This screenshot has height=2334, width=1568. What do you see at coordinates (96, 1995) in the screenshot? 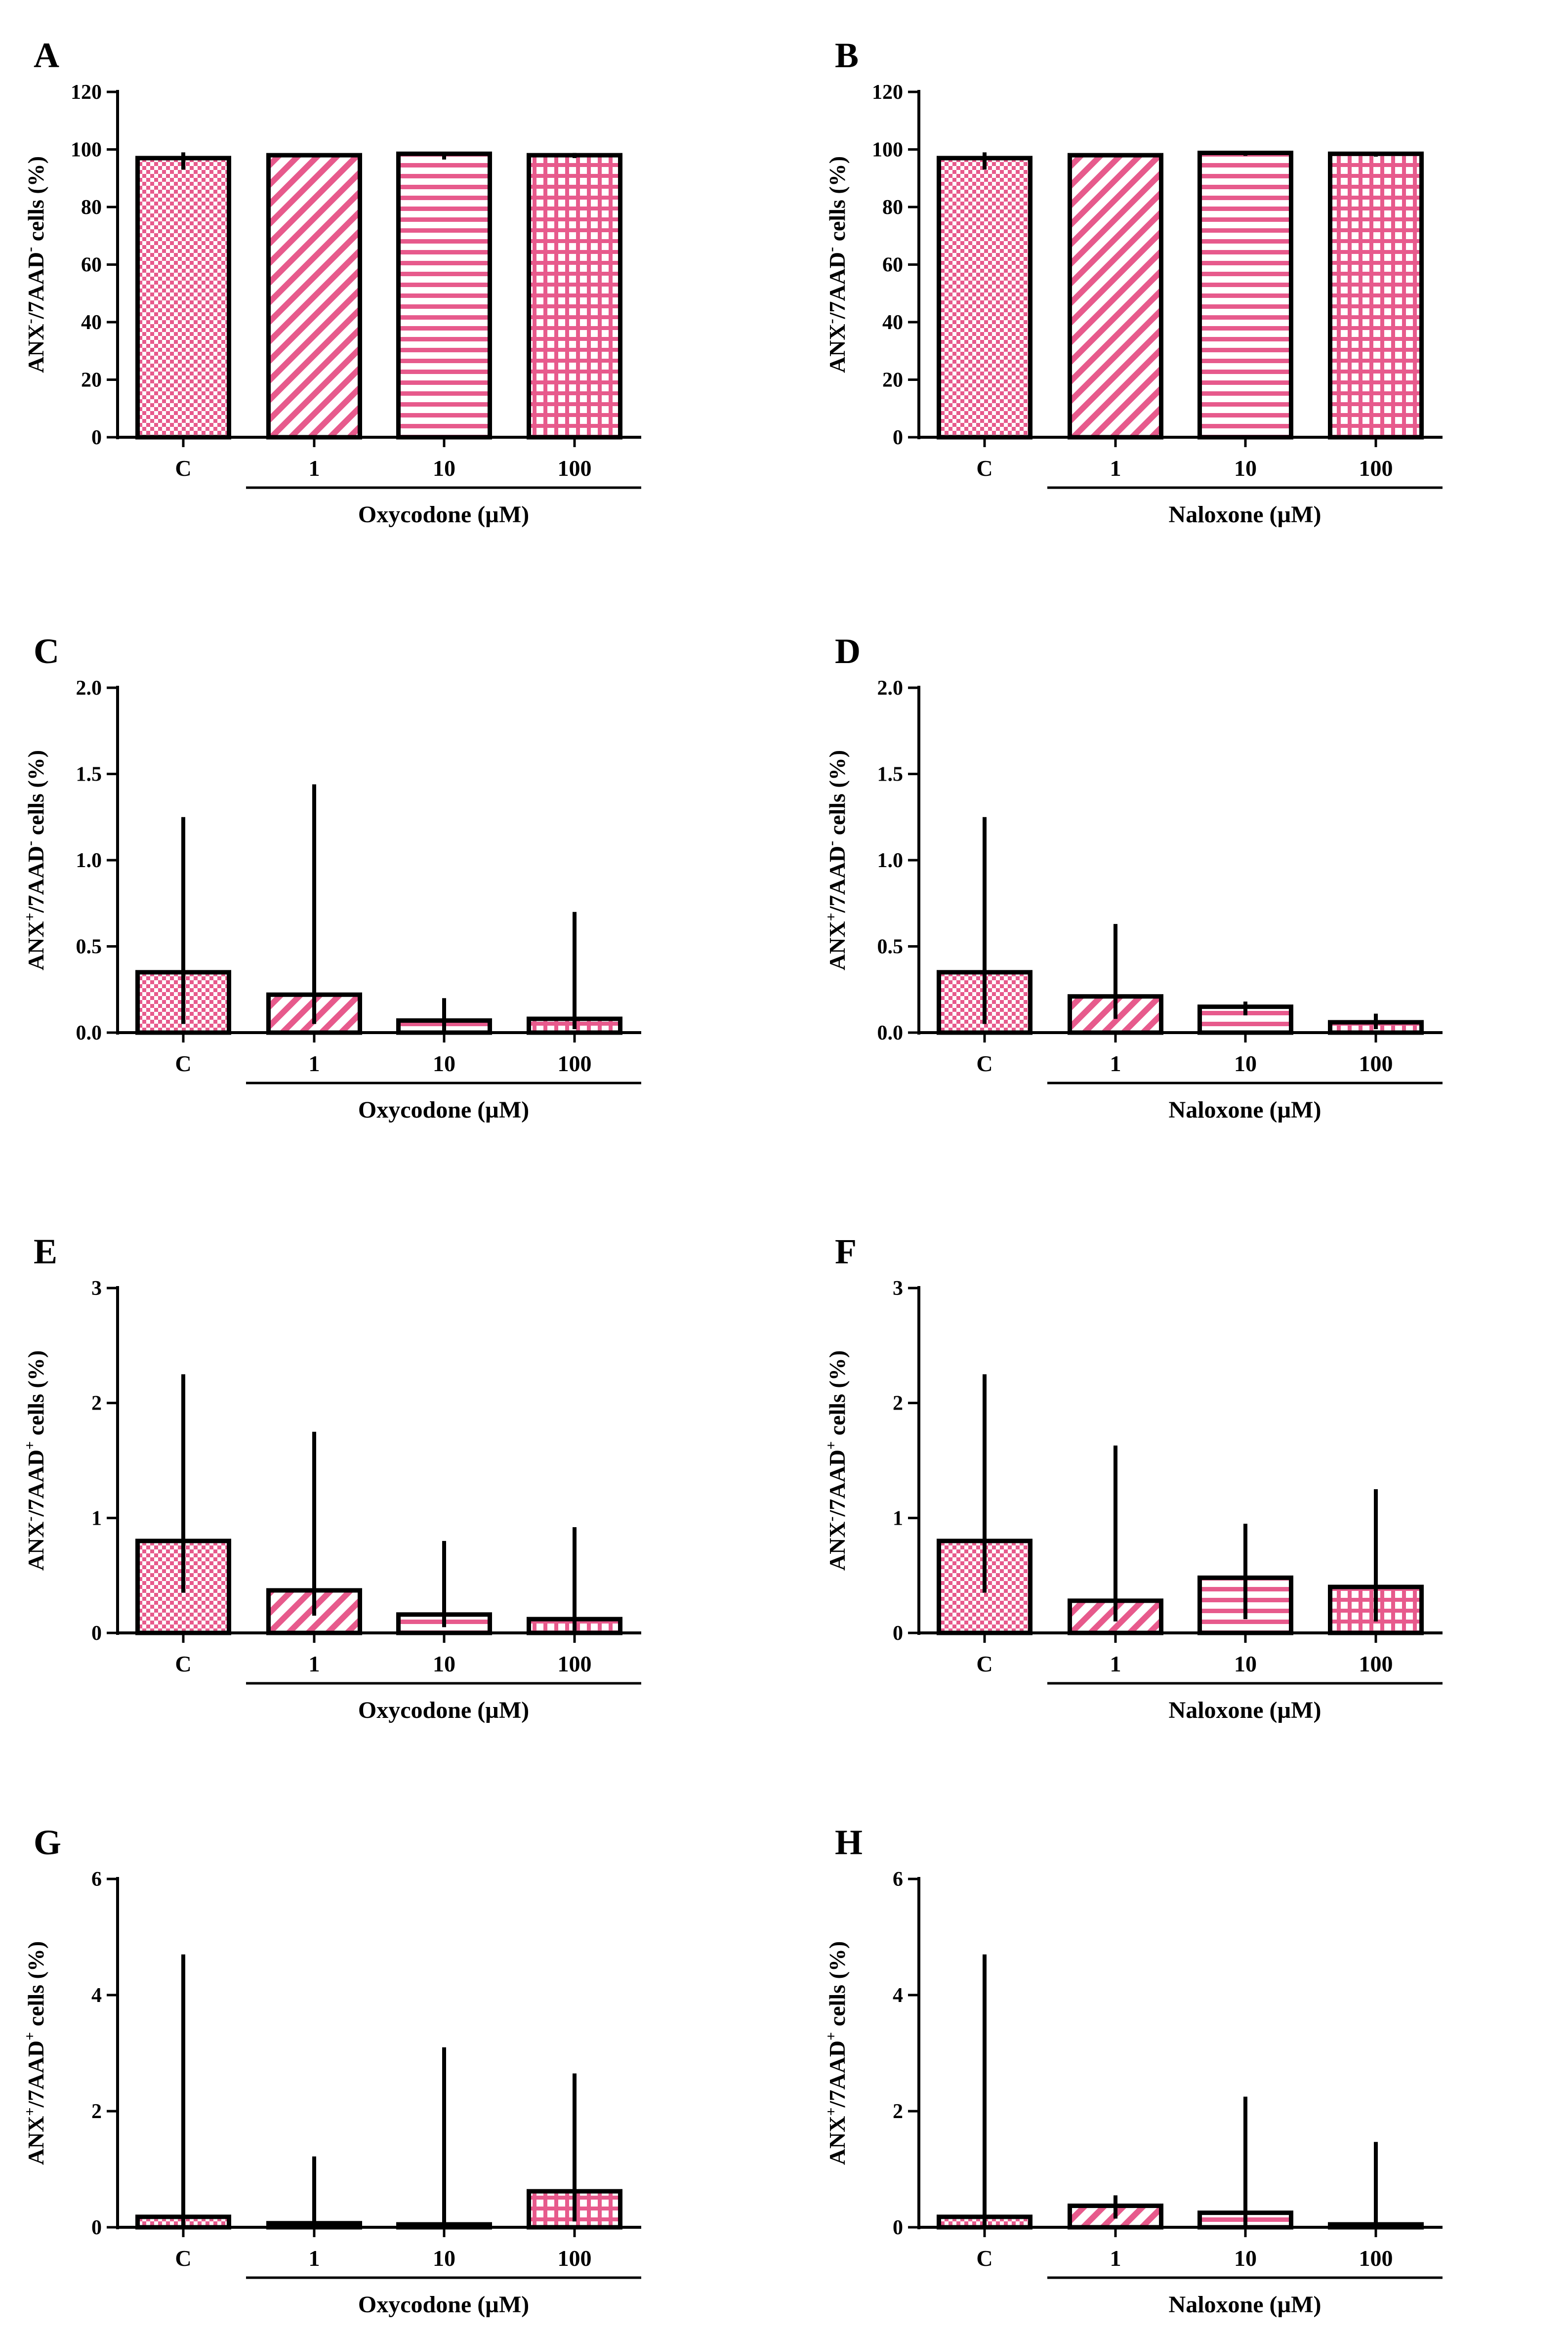
I see `y-tick-label: 4` at bounding box center [96, 1995].